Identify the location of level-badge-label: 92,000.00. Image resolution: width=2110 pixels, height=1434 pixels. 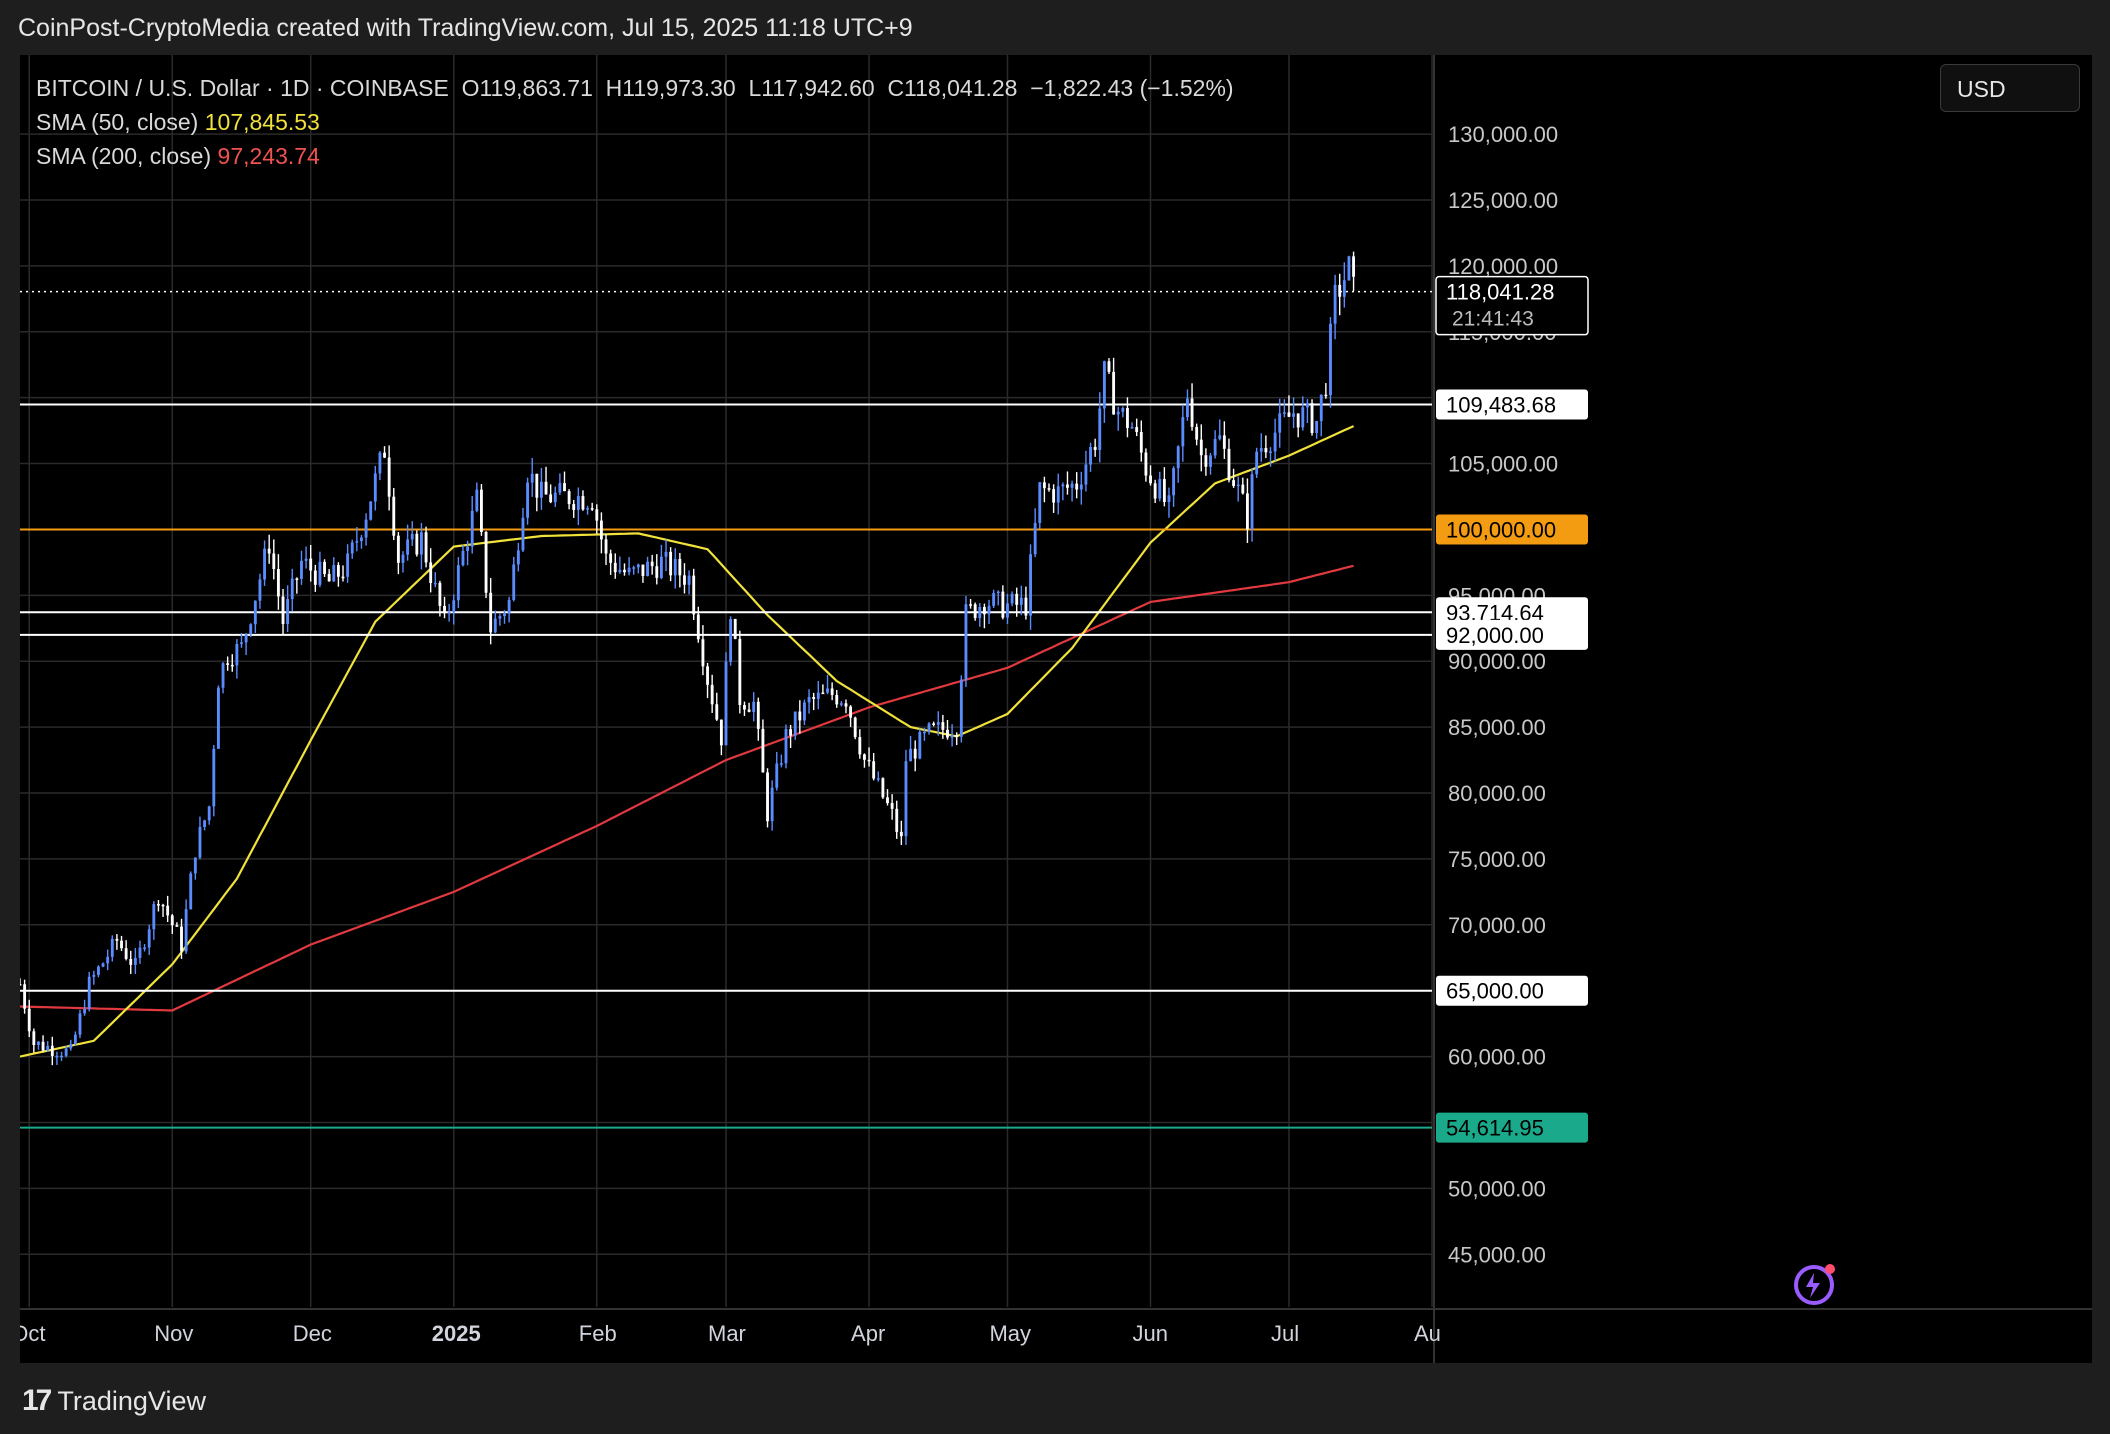
(1495, 635).